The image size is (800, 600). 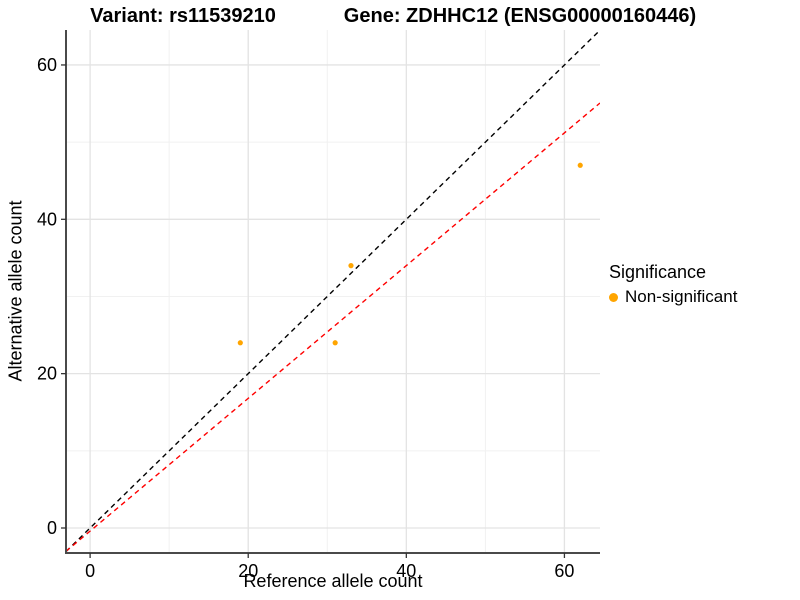 What do you see at coordinates (613, 297) in the screenshot?
I see `legend-point-icon` at bounding box center [613, 297].